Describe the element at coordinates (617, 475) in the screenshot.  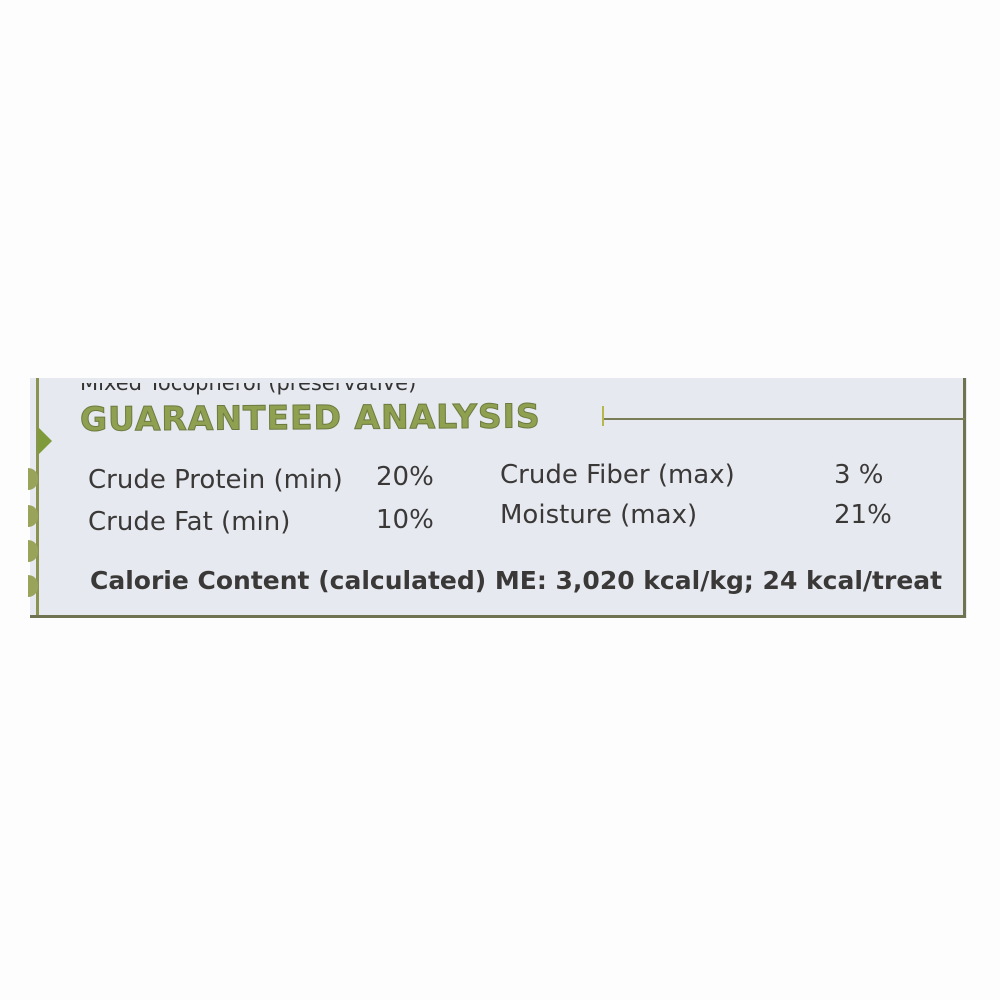
I see `row-name: Crude Fiber (max)` at that location.